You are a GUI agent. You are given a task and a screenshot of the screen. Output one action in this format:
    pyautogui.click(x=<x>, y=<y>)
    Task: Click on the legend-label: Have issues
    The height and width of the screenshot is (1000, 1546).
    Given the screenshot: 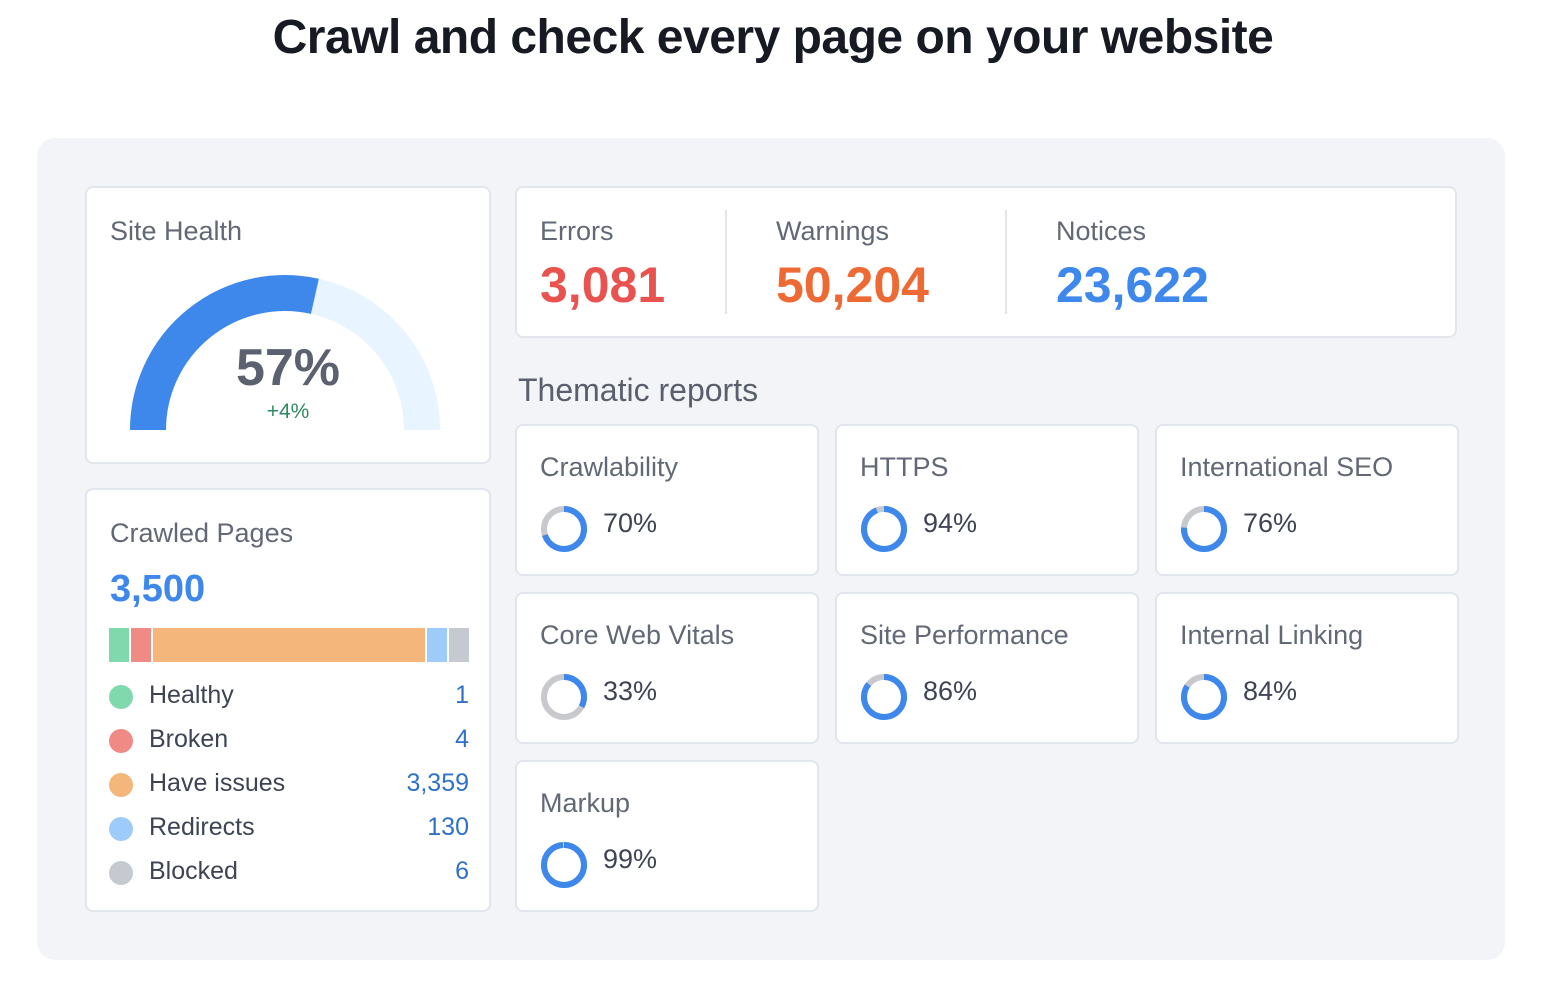 What is the action you would take?
    pyautogui.click(x=217, y=783)
    